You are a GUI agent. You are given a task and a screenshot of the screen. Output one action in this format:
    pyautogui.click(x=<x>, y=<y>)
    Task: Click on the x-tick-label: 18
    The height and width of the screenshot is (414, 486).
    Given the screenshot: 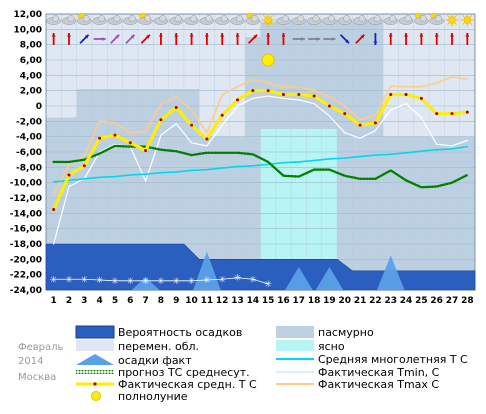 What is the action you would take?
    pyautogui.click(x=314, y=301)
    